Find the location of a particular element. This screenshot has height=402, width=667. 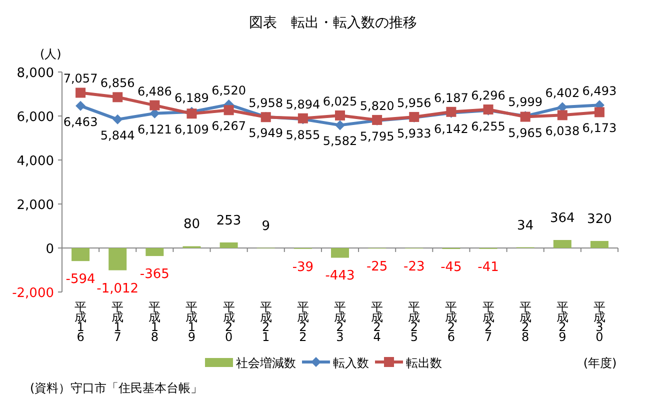

data-label: 5,956 is located at coordinates (414, 103).